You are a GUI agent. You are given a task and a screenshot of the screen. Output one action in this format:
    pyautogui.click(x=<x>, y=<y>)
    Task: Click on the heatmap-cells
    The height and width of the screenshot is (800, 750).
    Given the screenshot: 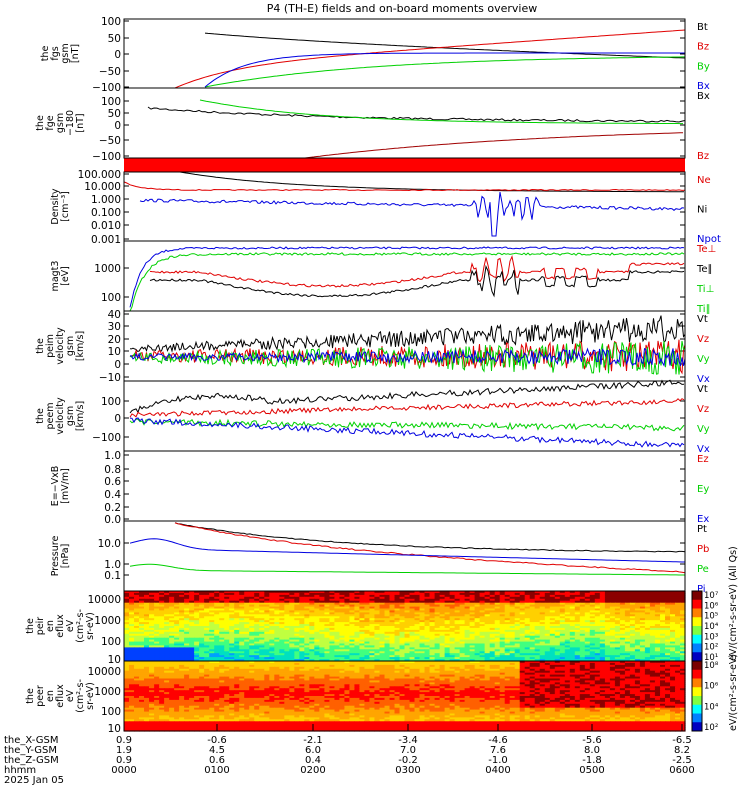 What is the action you would take?
    pyautogui.click(x=405, y=696)
    